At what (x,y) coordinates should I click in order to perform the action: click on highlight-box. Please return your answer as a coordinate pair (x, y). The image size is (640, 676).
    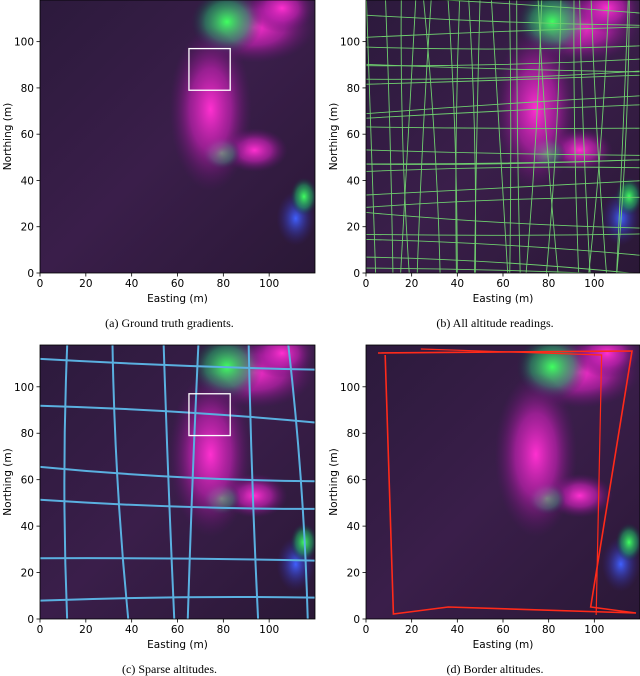
    Looking at the image, I should click on (209, 69).